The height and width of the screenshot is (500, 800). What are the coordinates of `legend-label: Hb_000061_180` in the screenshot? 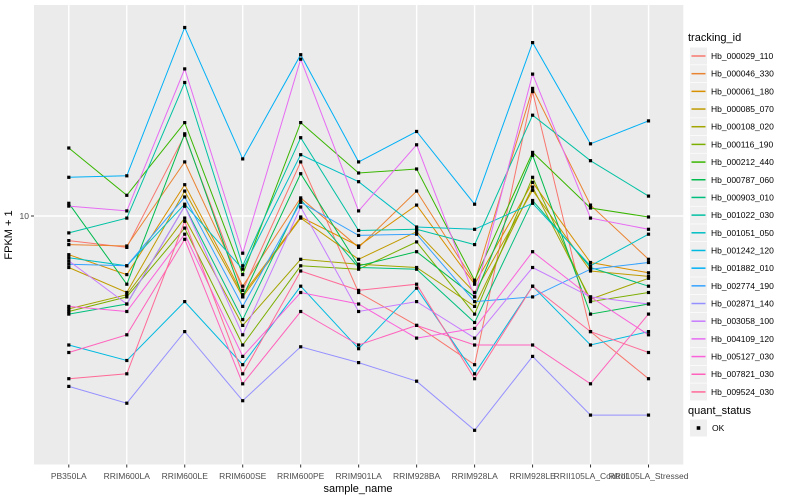 It's located at (742, 91).